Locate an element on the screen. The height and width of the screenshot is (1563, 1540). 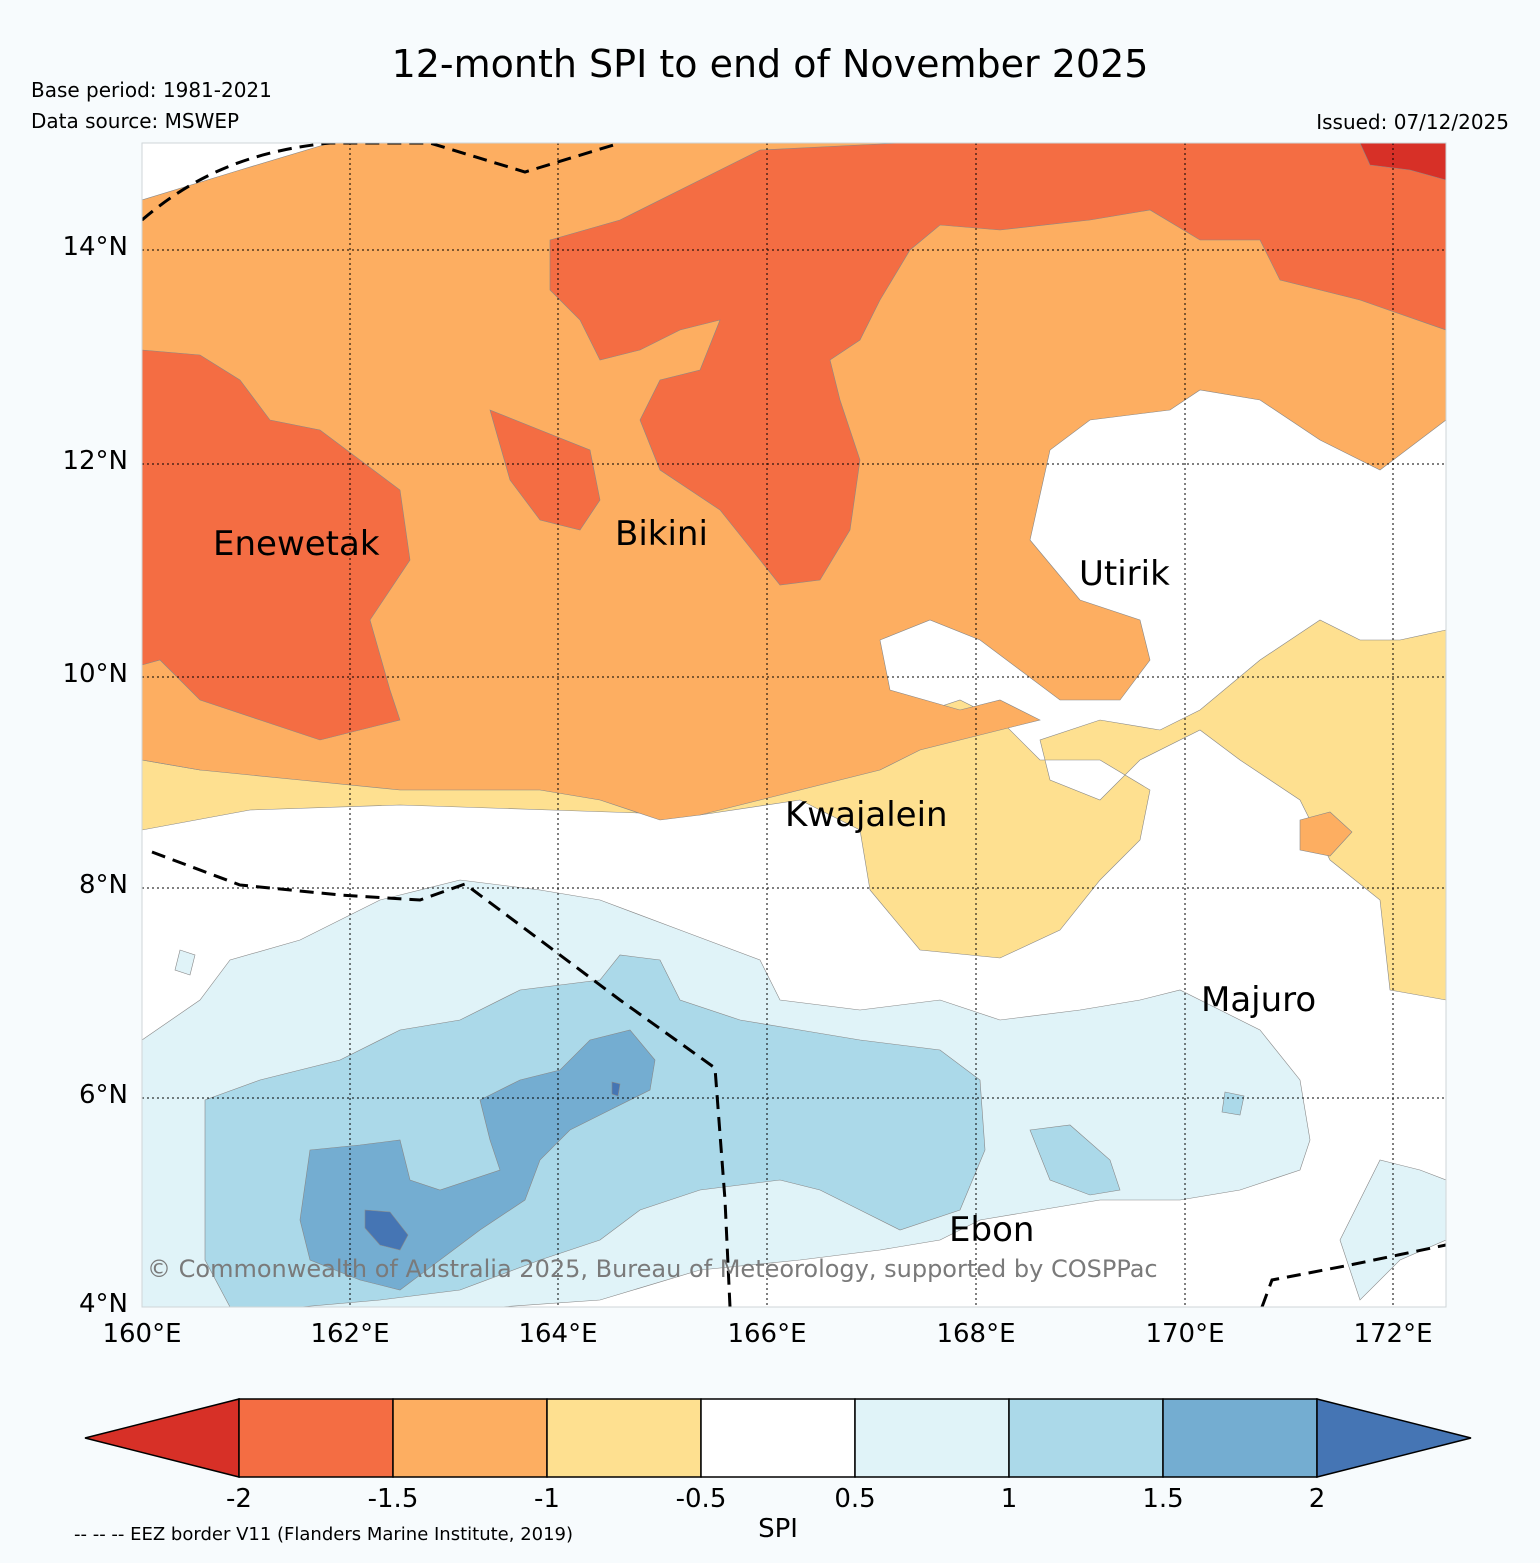
lon-label: 162°E is located at coordinates (350, 1334).